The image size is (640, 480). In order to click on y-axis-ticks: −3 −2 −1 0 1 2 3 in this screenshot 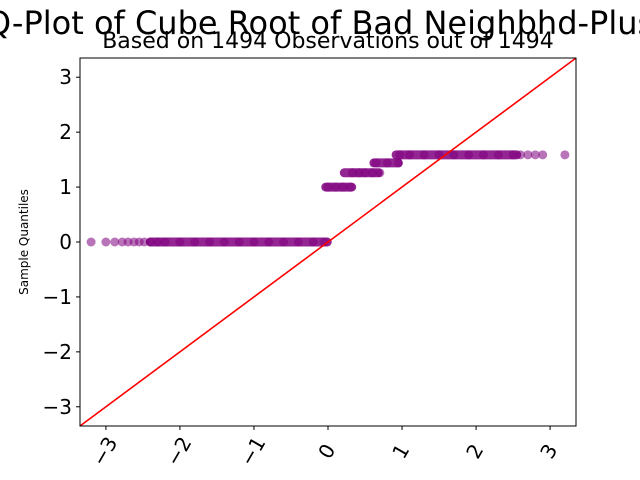, I will do `click(61, 242)`.